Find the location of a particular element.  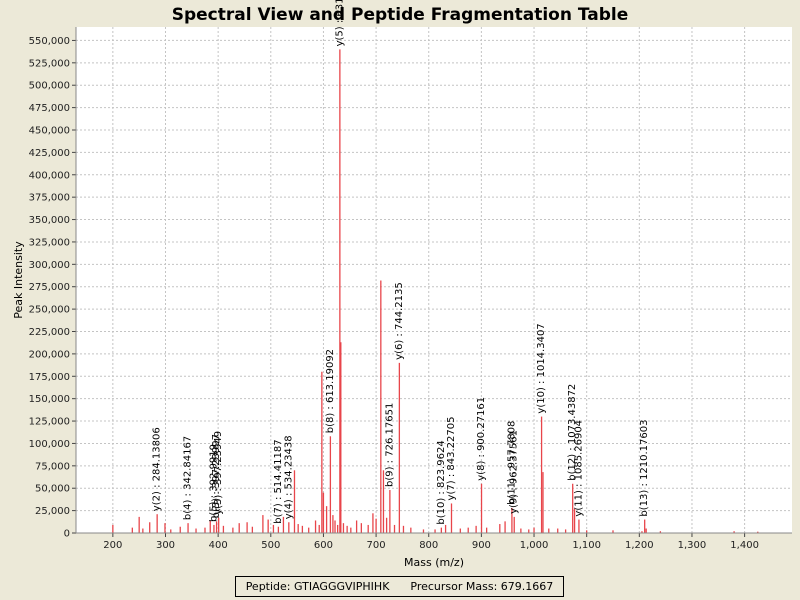

y-axis-label: Peak Intensity is located at coordinates (18, 280).